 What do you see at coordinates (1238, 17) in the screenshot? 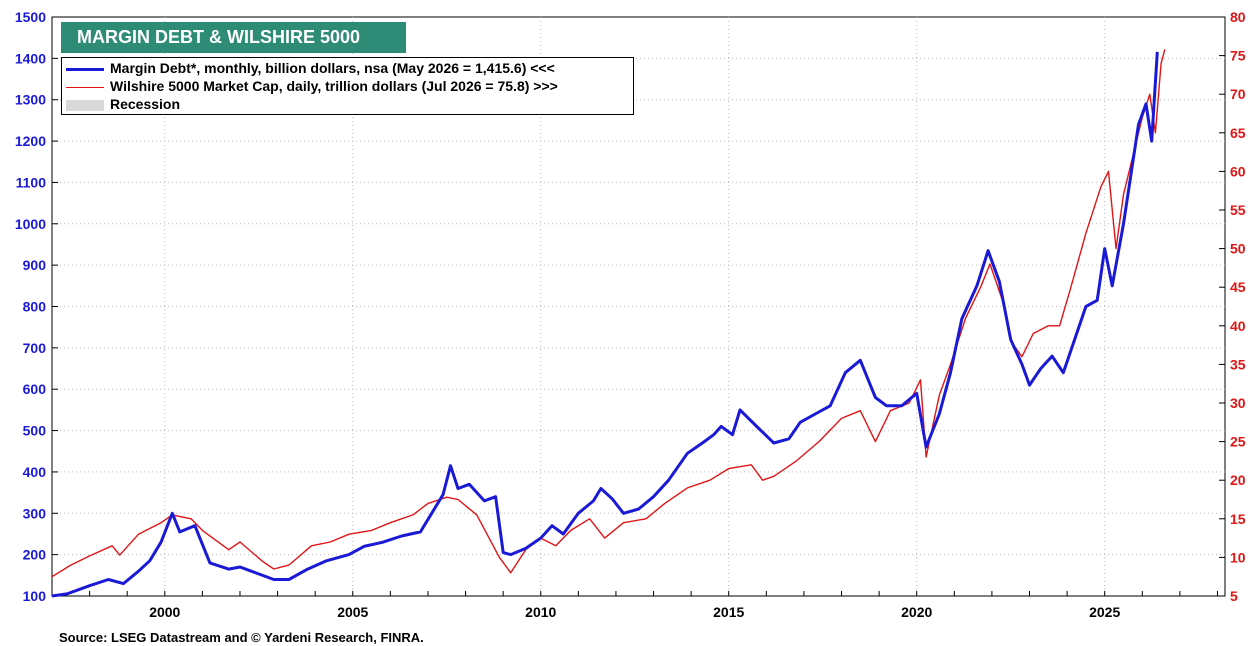
I see `right-axis-tick-label: 80` at bounding box center [1238, 17].